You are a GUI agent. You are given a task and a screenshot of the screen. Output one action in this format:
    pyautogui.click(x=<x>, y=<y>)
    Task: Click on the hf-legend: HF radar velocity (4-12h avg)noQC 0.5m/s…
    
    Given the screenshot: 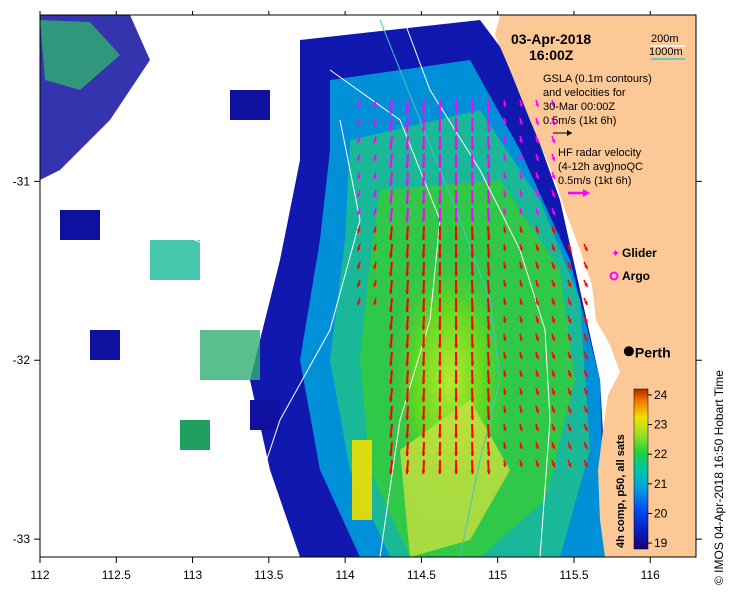 What is the action you would take?
    pyautogui.click(x=600, y=172)
    